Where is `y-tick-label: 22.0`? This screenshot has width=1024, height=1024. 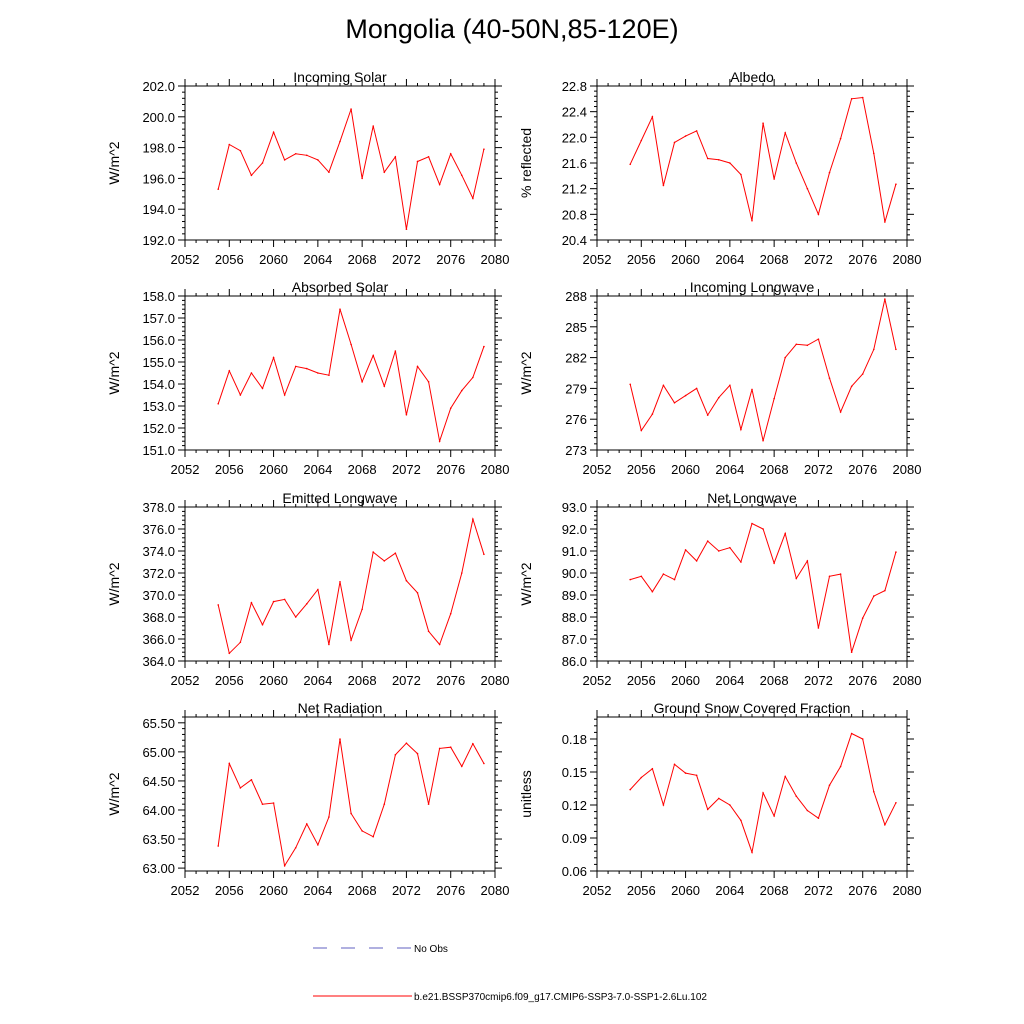 y-tick-label: 22.0 is located at coordinates (574, 137).